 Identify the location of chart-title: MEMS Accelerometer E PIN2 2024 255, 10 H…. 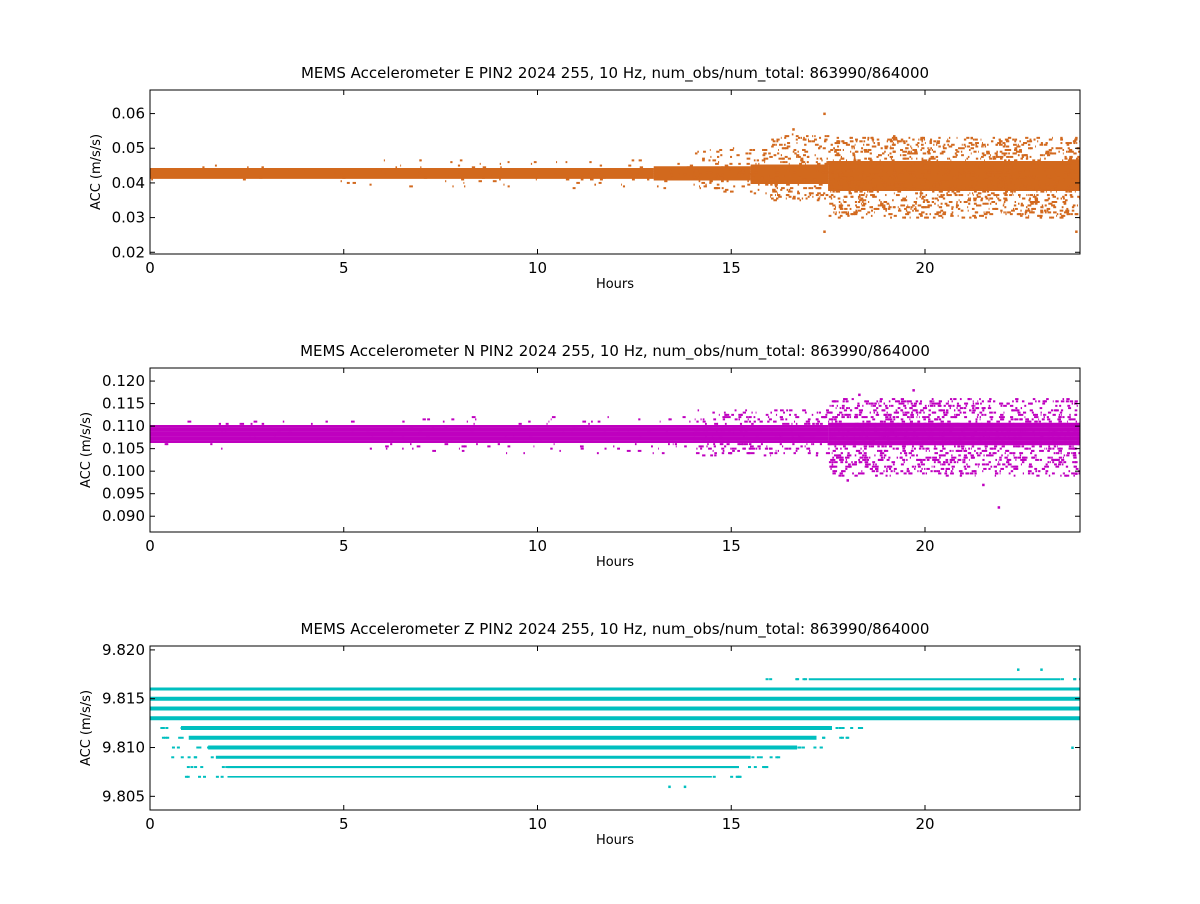
(615, 73).